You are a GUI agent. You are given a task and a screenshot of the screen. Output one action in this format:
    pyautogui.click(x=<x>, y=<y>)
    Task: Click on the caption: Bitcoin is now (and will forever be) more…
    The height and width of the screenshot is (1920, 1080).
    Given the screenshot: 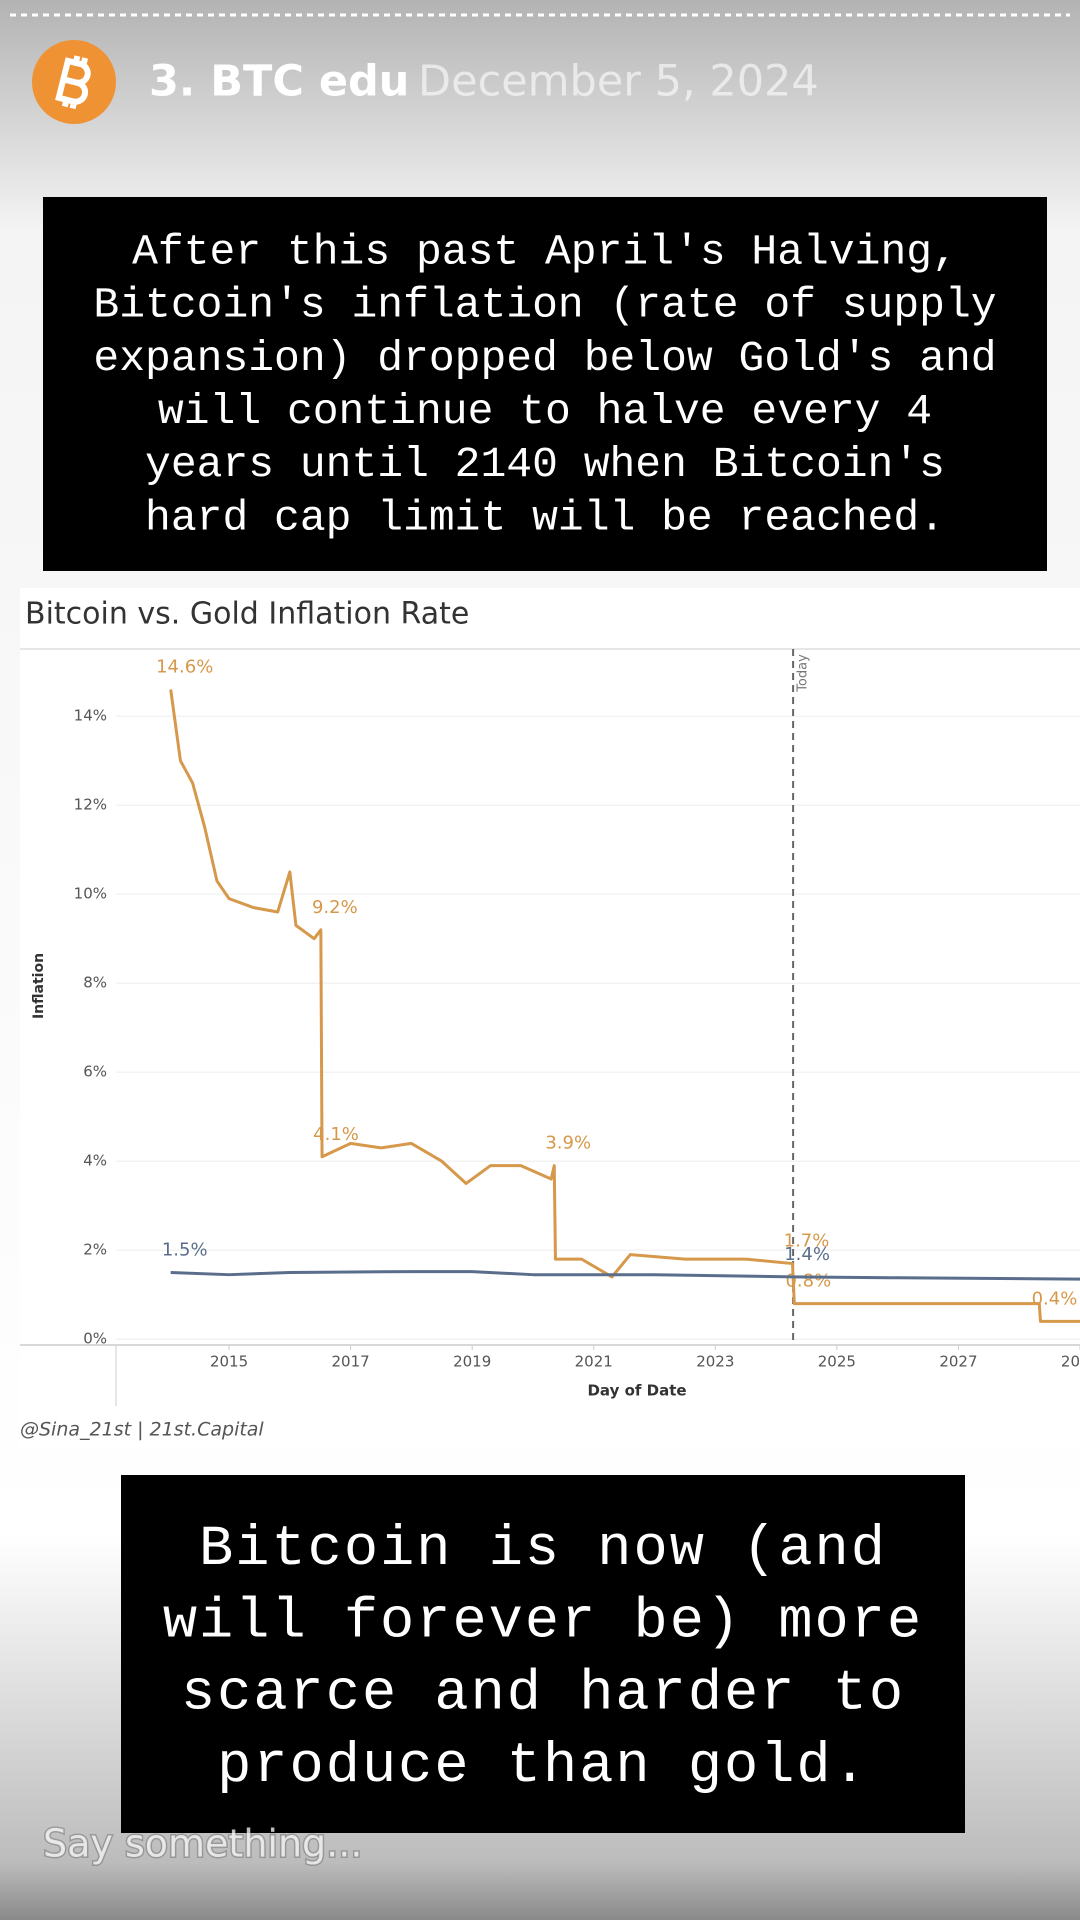 What is the action you would take?
    pyautogui.click(x=543, y=1658)
    